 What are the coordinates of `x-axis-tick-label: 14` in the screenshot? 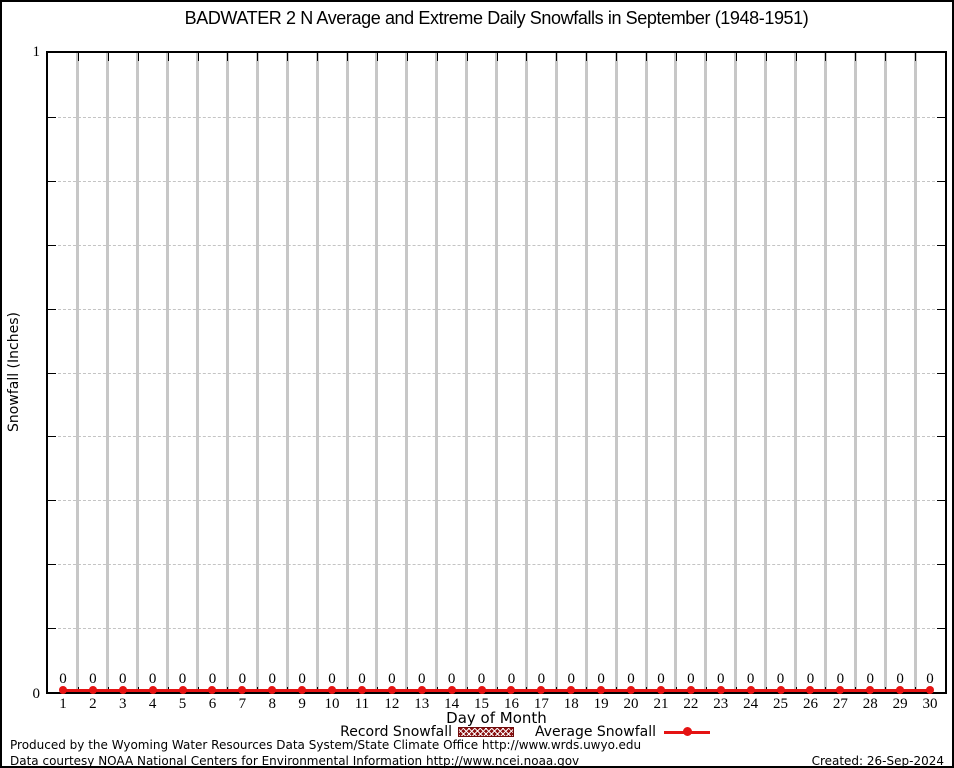 It's located at (452, 704).